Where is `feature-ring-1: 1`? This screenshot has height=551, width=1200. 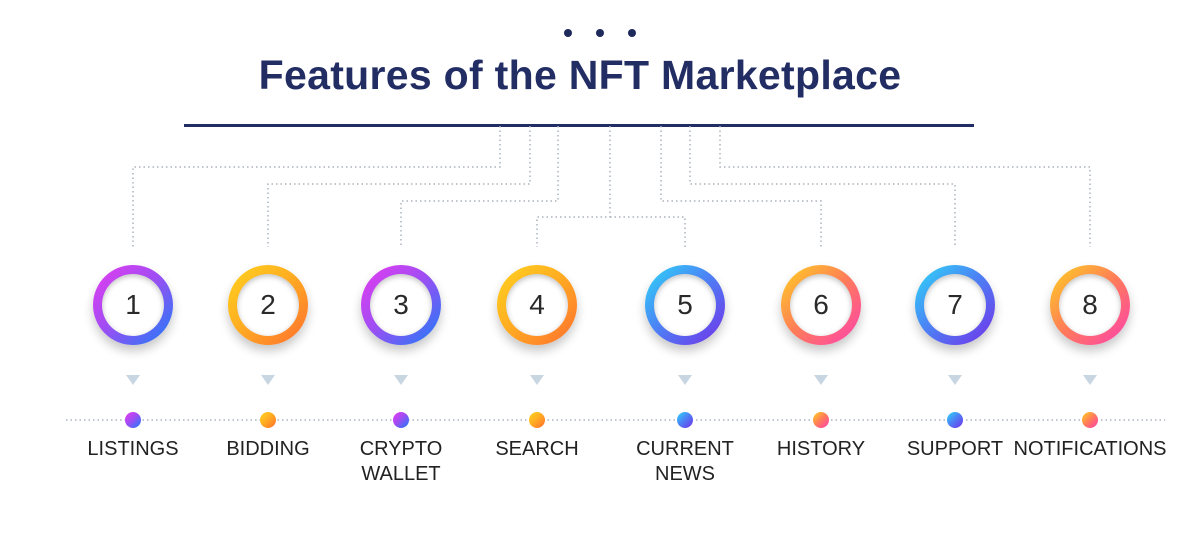 feature-ring-1: 1 is located at coordinates (133, 305).